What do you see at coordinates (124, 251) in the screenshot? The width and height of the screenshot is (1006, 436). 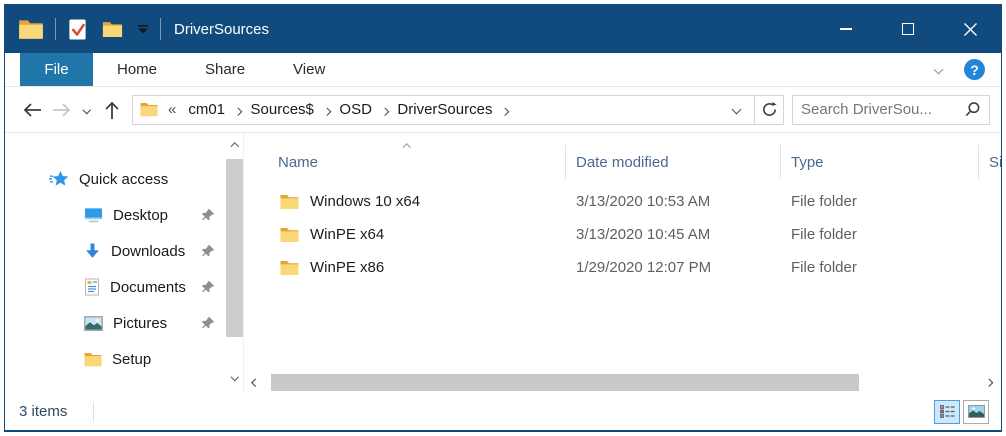 I see `sidebar-item-downloads: Downloads` at bounding box center [124, 251].